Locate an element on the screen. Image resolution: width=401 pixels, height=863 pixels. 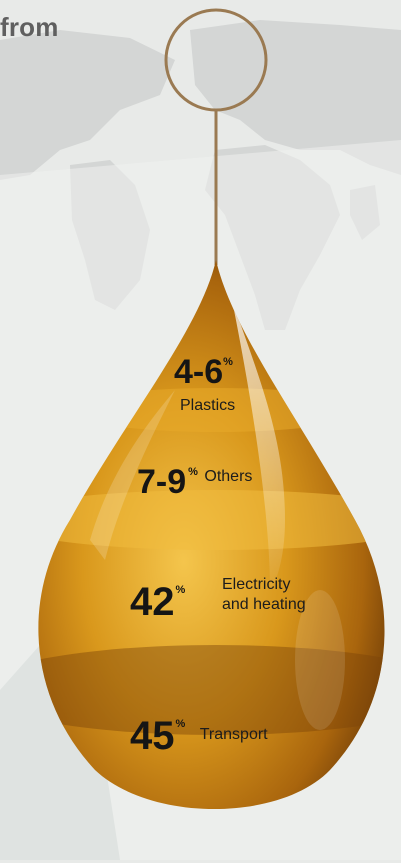
electricity-value: 42 is located at coordinates (152, 602).